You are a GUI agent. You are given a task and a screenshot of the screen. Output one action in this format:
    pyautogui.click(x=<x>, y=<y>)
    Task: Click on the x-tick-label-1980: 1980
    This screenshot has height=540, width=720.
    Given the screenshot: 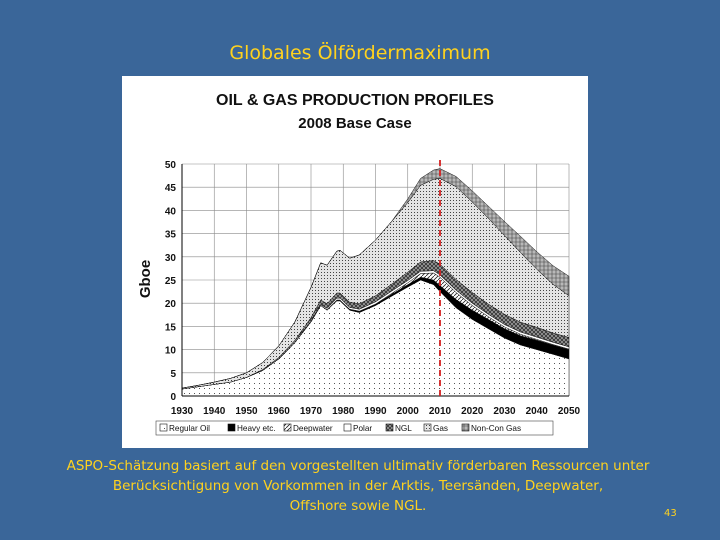 What is the action you would take?
    pyautogui.click(x=343, y=411)
    